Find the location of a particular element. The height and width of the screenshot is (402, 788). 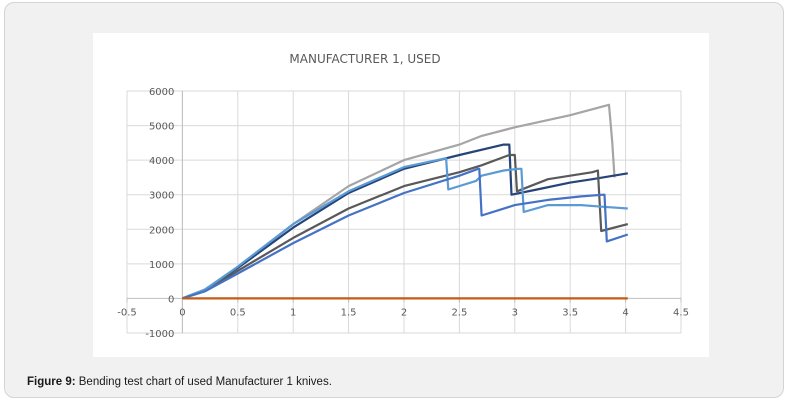

x-tick-label: 4 is located at coordinates (625, 312).